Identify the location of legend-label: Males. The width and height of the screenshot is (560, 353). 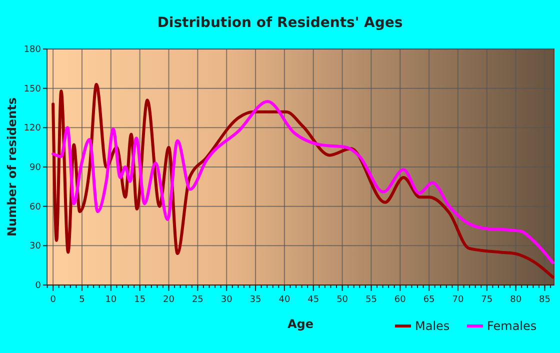
(432, 326).